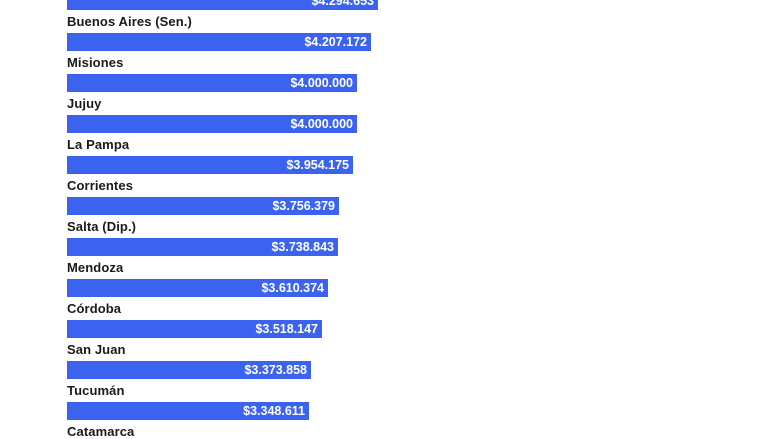  I want to click on bar-value-label: $3.518.147, so click(286, 329).